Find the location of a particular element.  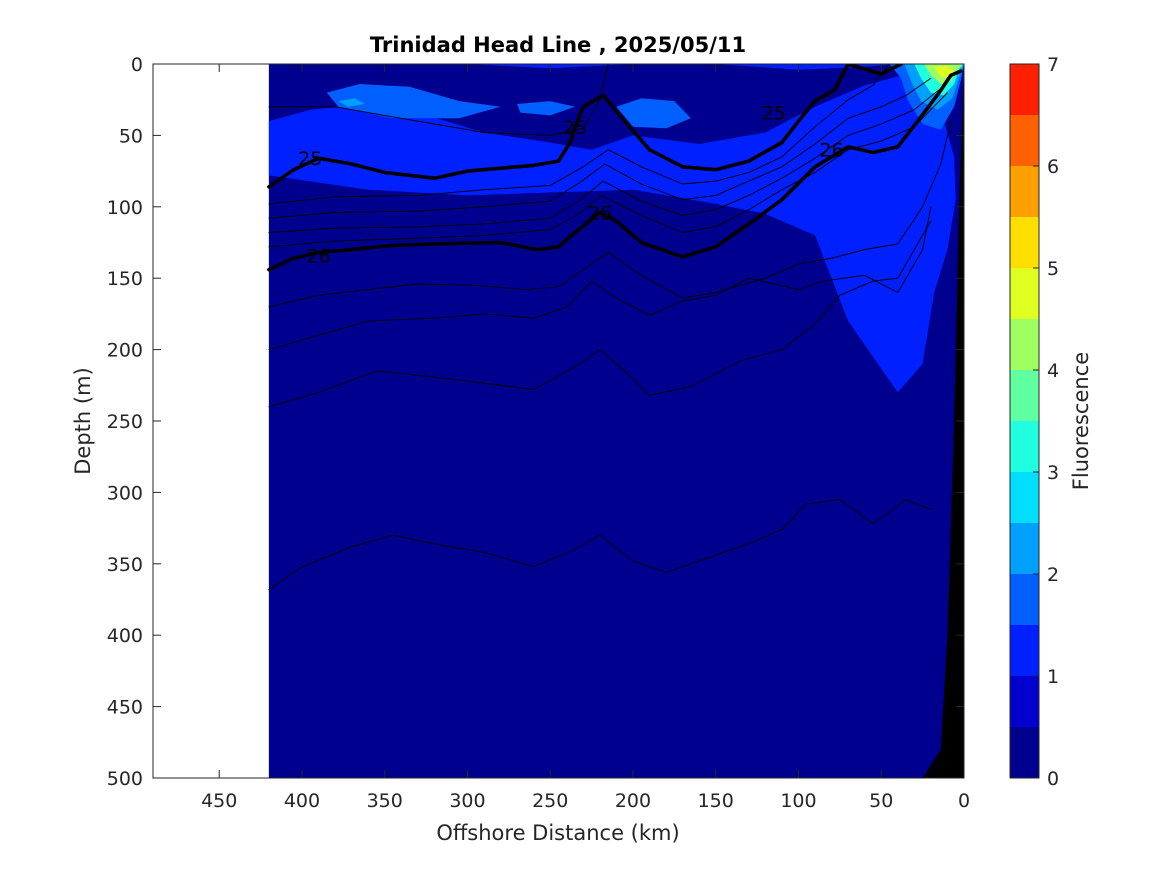

y-tick-label: 450 is located at coordinates (125, 708).